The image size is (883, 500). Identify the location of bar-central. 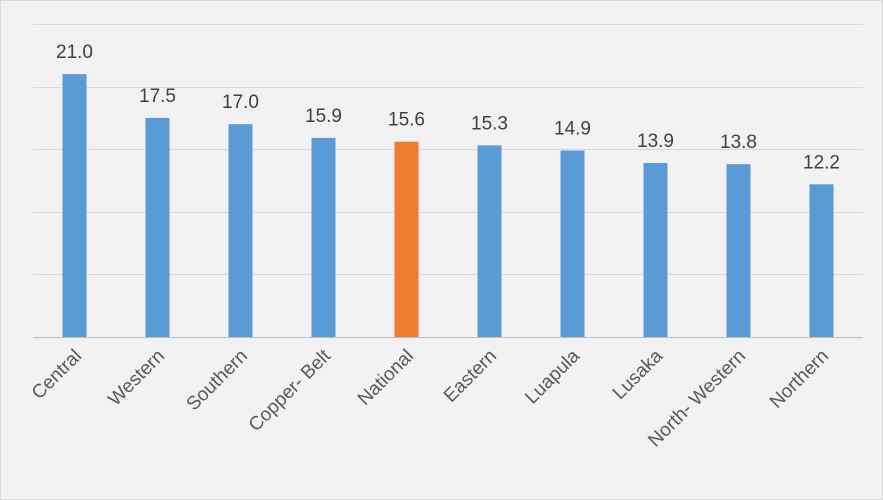
(74, 205).